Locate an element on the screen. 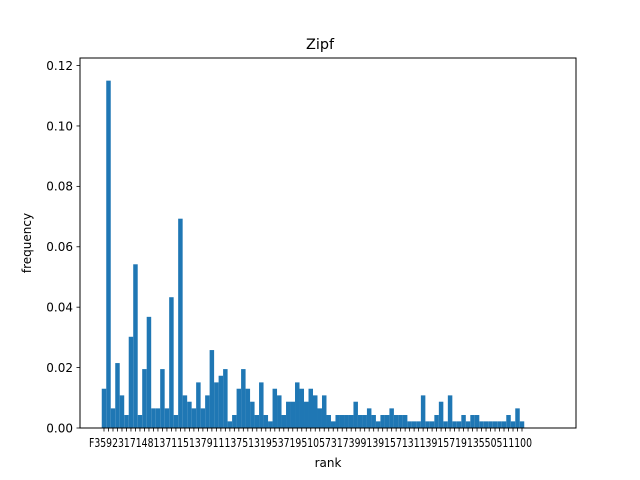 The image size is (640, 480). y-tick-label: 0.00 is located at coordinates (59, 428).